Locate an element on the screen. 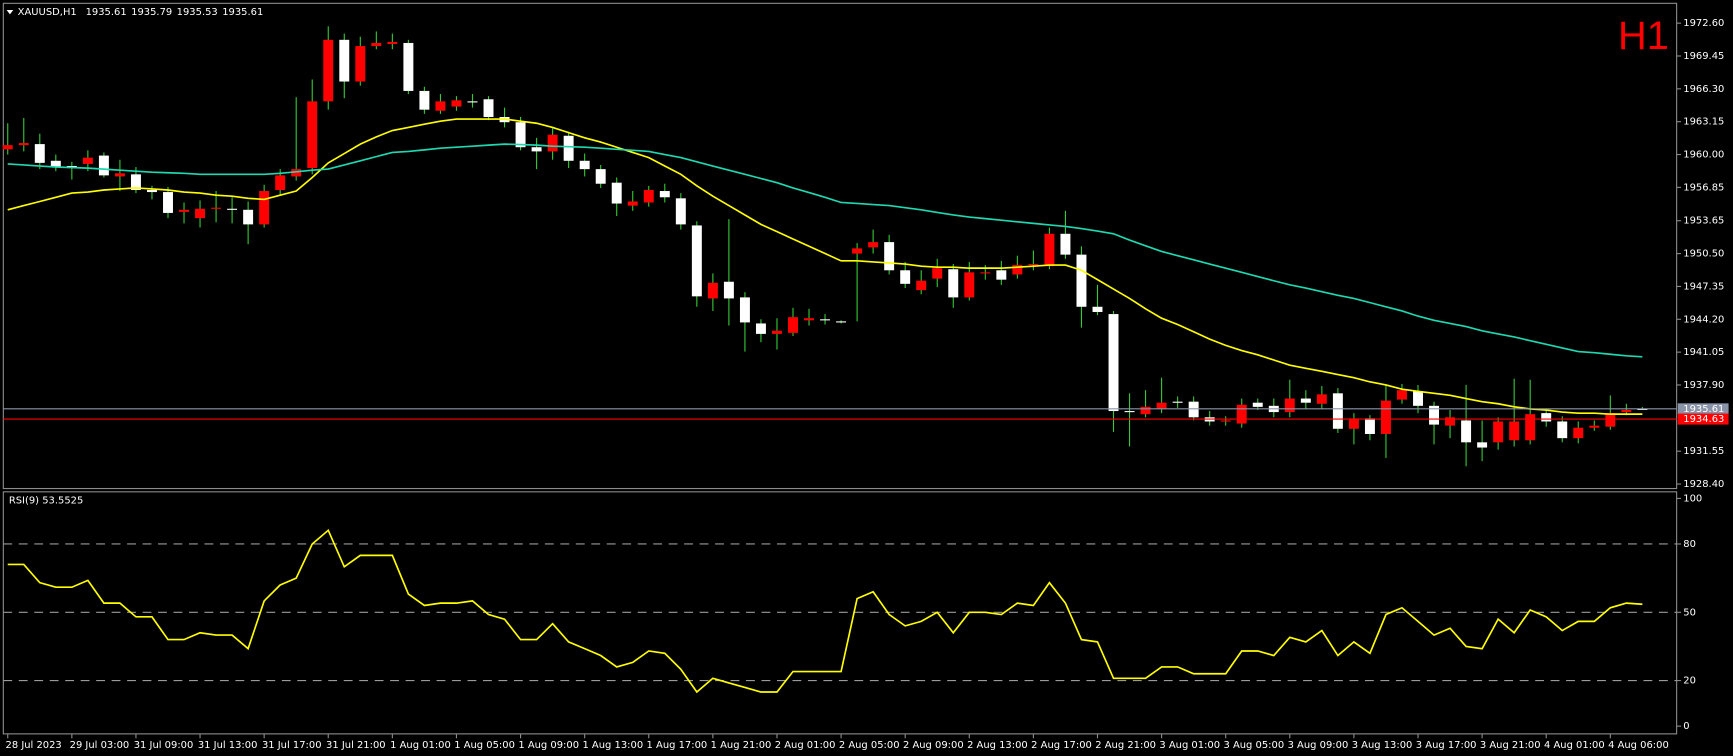  y-tick-label: 1969.45 is located at coordinates (1703, 56).